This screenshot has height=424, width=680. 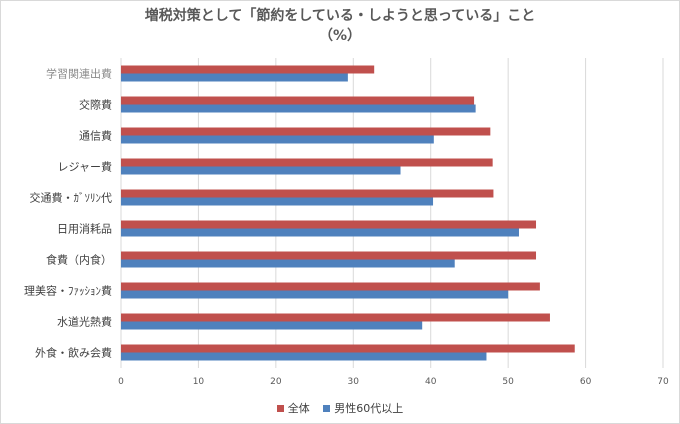 I want to click on category-label: 学習関連出費, so click(x=79, y=74).